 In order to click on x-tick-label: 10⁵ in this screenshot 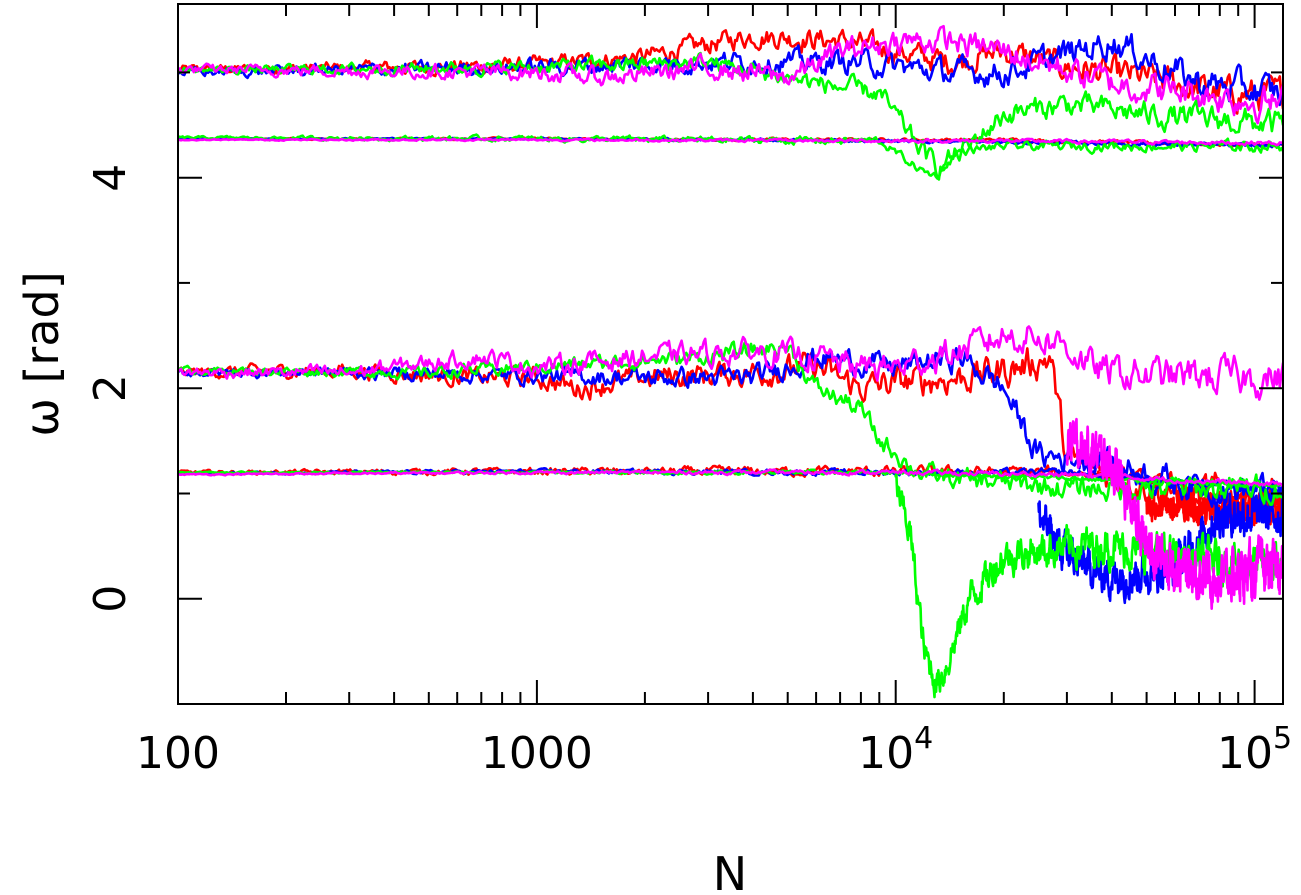, I will do `click(1254, 750)`.